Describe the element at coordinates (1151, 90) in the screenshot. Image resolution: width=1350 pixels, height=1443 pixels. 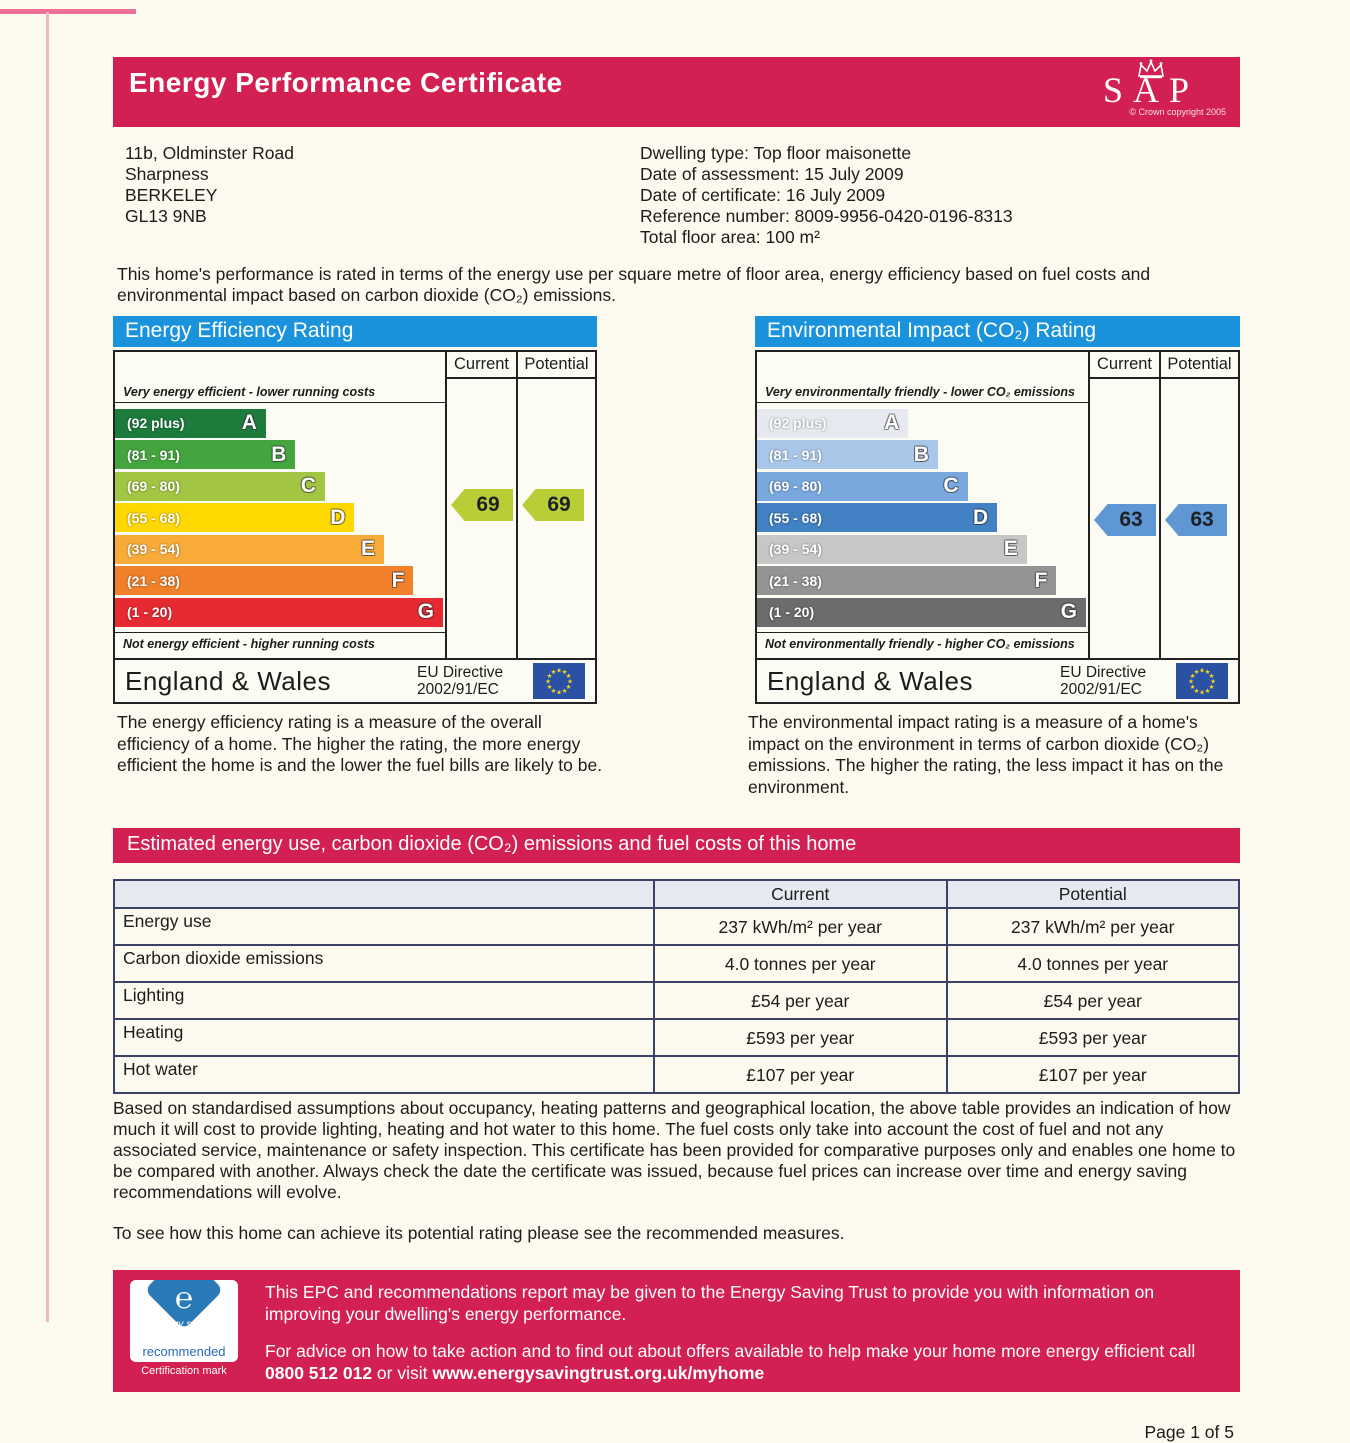
I see `sap-letters: SAP` at that location.